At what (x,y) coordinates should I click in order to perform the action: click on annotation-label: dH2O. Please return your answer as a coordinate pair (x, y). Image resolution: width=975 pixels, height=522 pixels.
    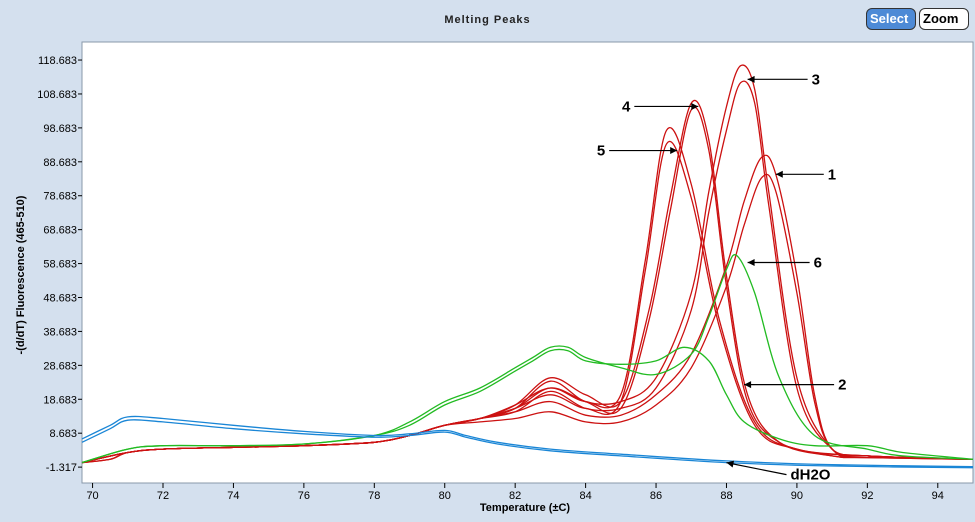
    Looking at the image, I should click on (810, 475).